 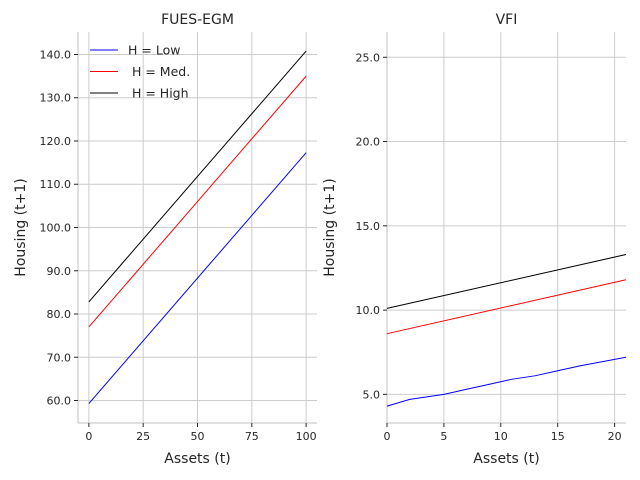 What do you see at coordinates (558, 436) in the screenshot?
I see `vfi-x-tick-label: 15` at bounding box center [558, 436].